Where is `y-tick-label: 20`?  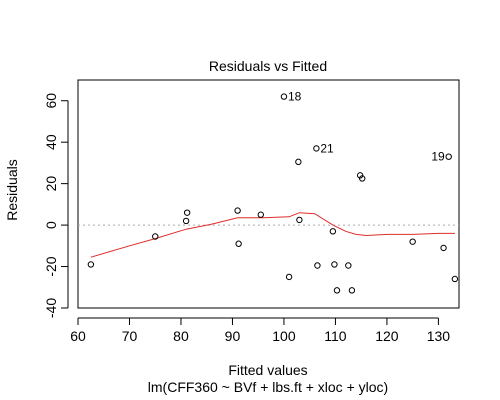 y-tick-label: 20 is located at coordinates (51, 184).